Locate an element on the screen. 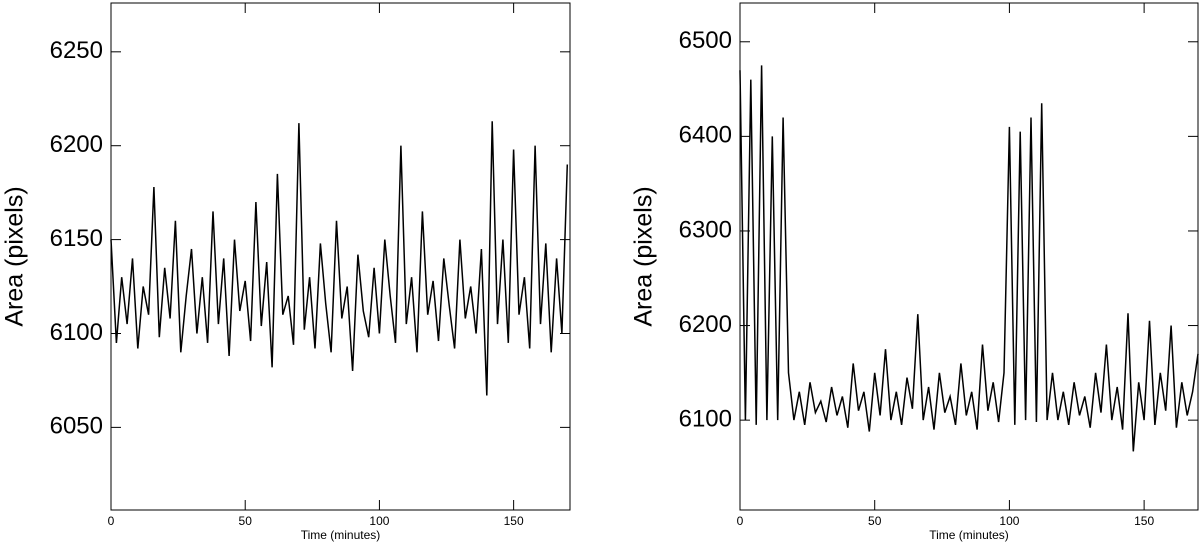 The width and height of the screenshot is (1200, 549). y-tick-label: 6250 is located at coordinates (76, 50).